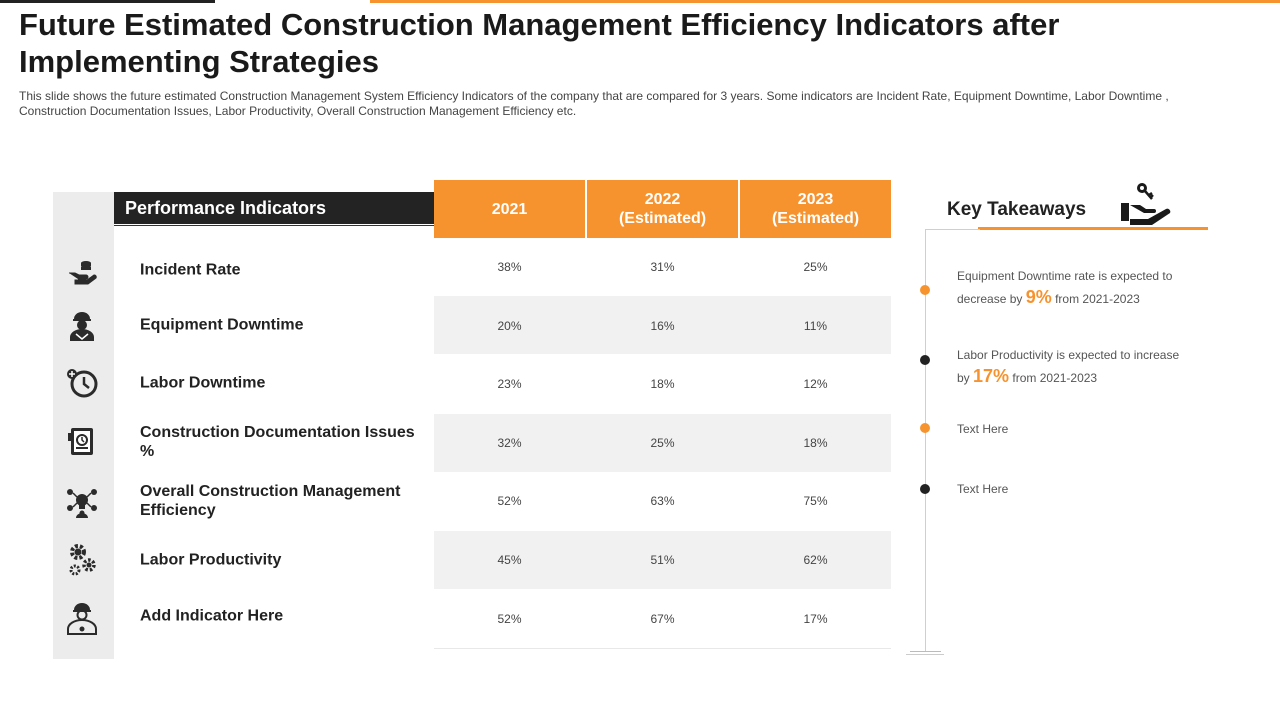 This screenshot has height=720, width=1280. What do you see at coordinates (509, 384) in the screenshot?
I see `table-cell: 23%` at bounding box center [509, 384].